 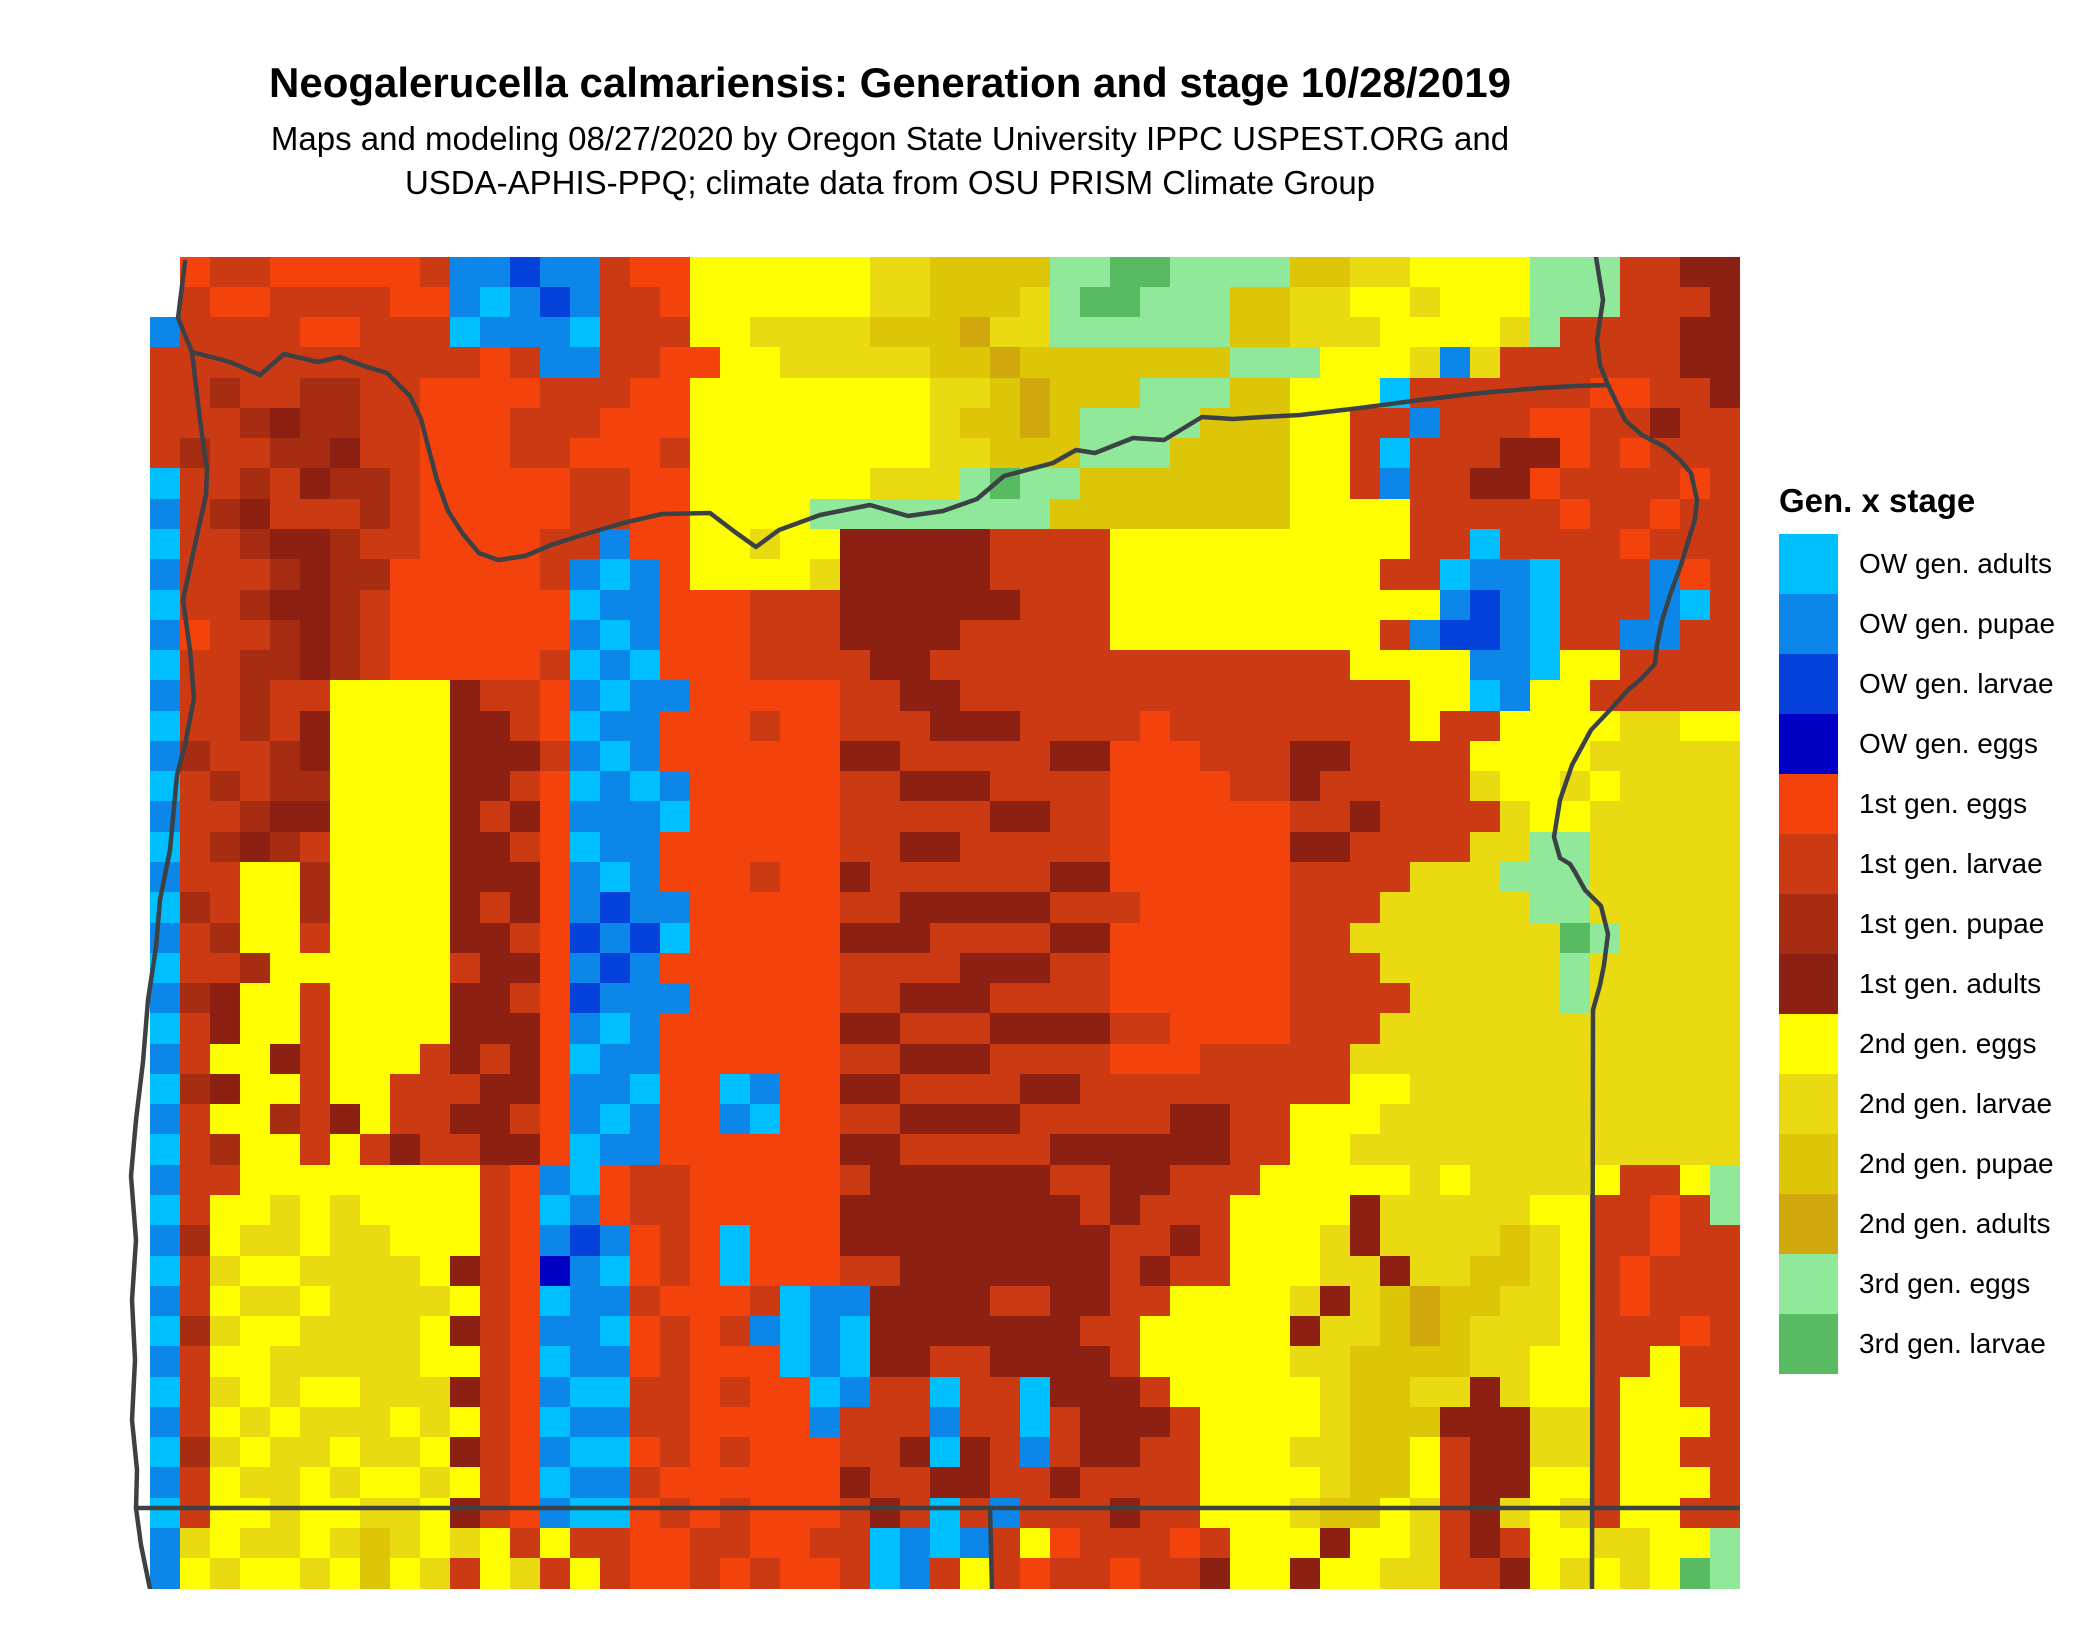 I want to click on legend-item-6: 1st gen. pupae, so click(x=1939, y=924).